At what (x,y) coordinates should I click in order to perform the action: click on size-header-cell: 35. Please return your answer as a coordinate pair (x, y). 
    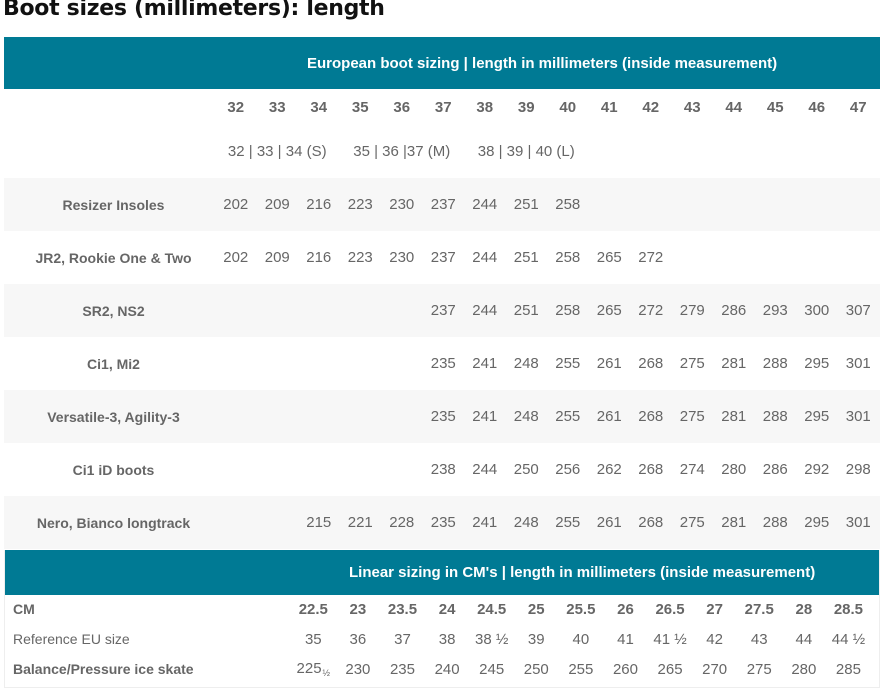
    Looking at the image, I should click on (360, 107).